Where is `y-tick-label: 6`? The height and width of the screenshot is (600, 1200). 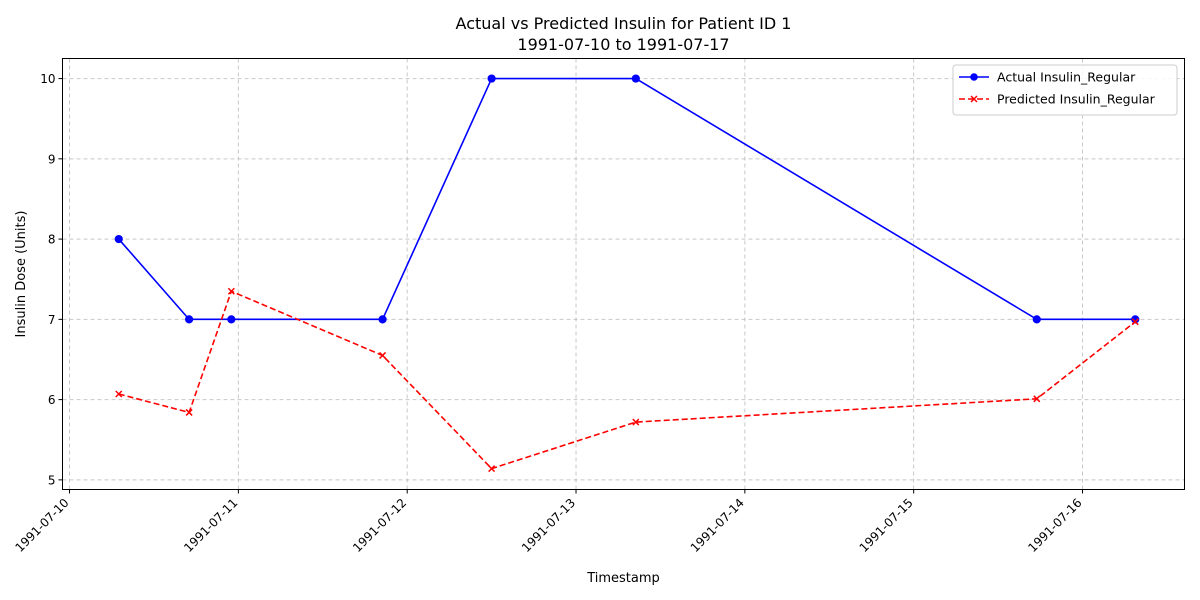
y-tick-label: 6 is located at coordinates (52, 400).